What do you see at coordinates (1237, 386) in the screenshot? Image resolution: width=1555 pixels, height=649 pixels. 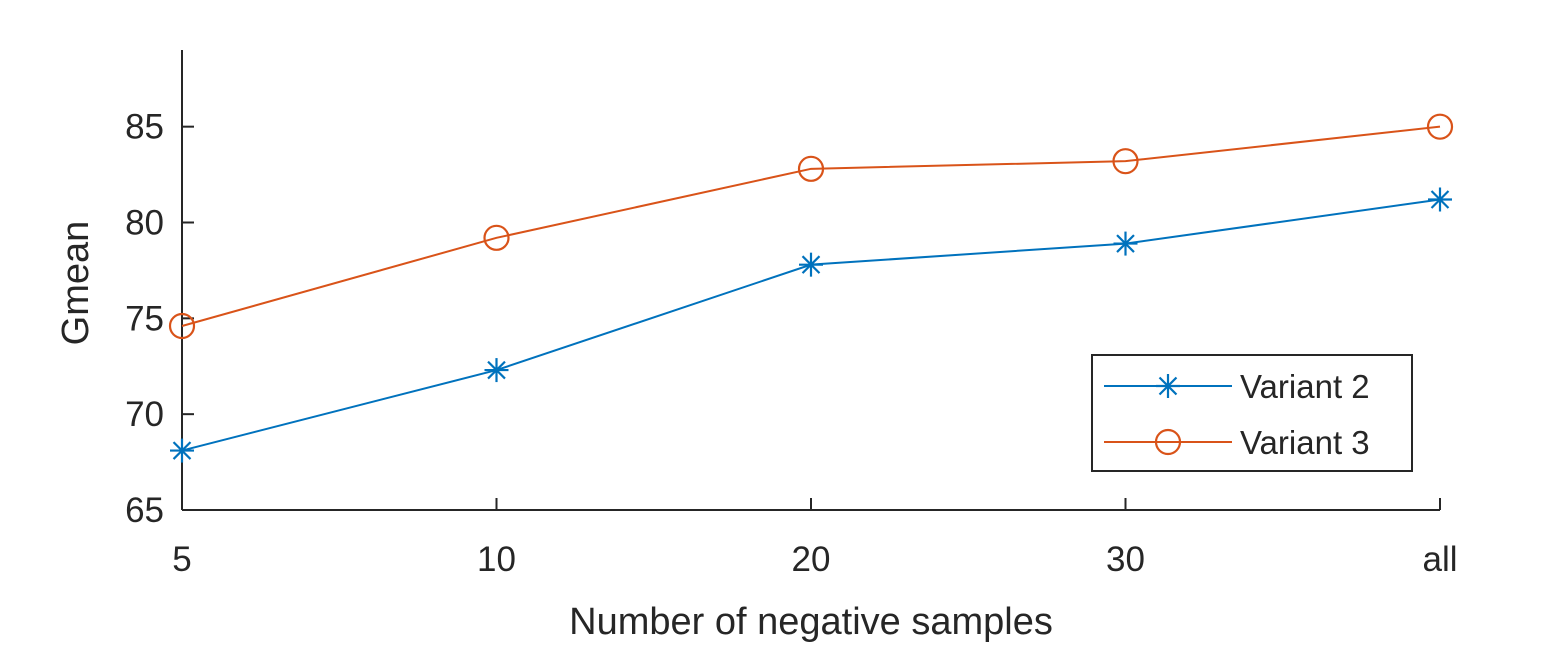 I see `legend-item-variant-2: Variant 2` at bounding box center [1237, 386].